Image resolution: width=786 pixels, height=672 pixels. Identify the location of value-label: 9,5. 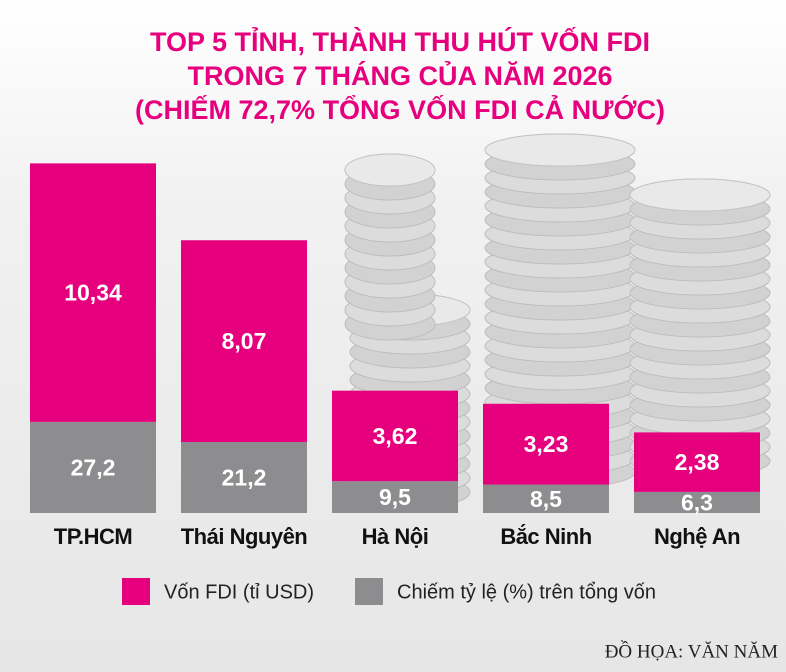
(395, 497).